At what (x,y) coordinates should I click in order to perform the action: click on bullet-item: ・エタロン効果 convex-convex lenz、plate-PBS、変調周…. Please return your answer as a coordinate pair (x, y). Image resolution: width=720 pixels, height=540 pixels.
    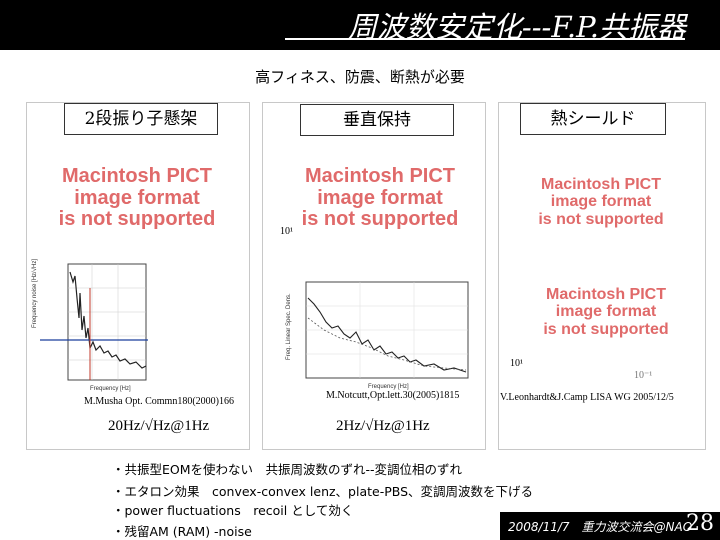
    Looking at the image, I should click on (323, 491).